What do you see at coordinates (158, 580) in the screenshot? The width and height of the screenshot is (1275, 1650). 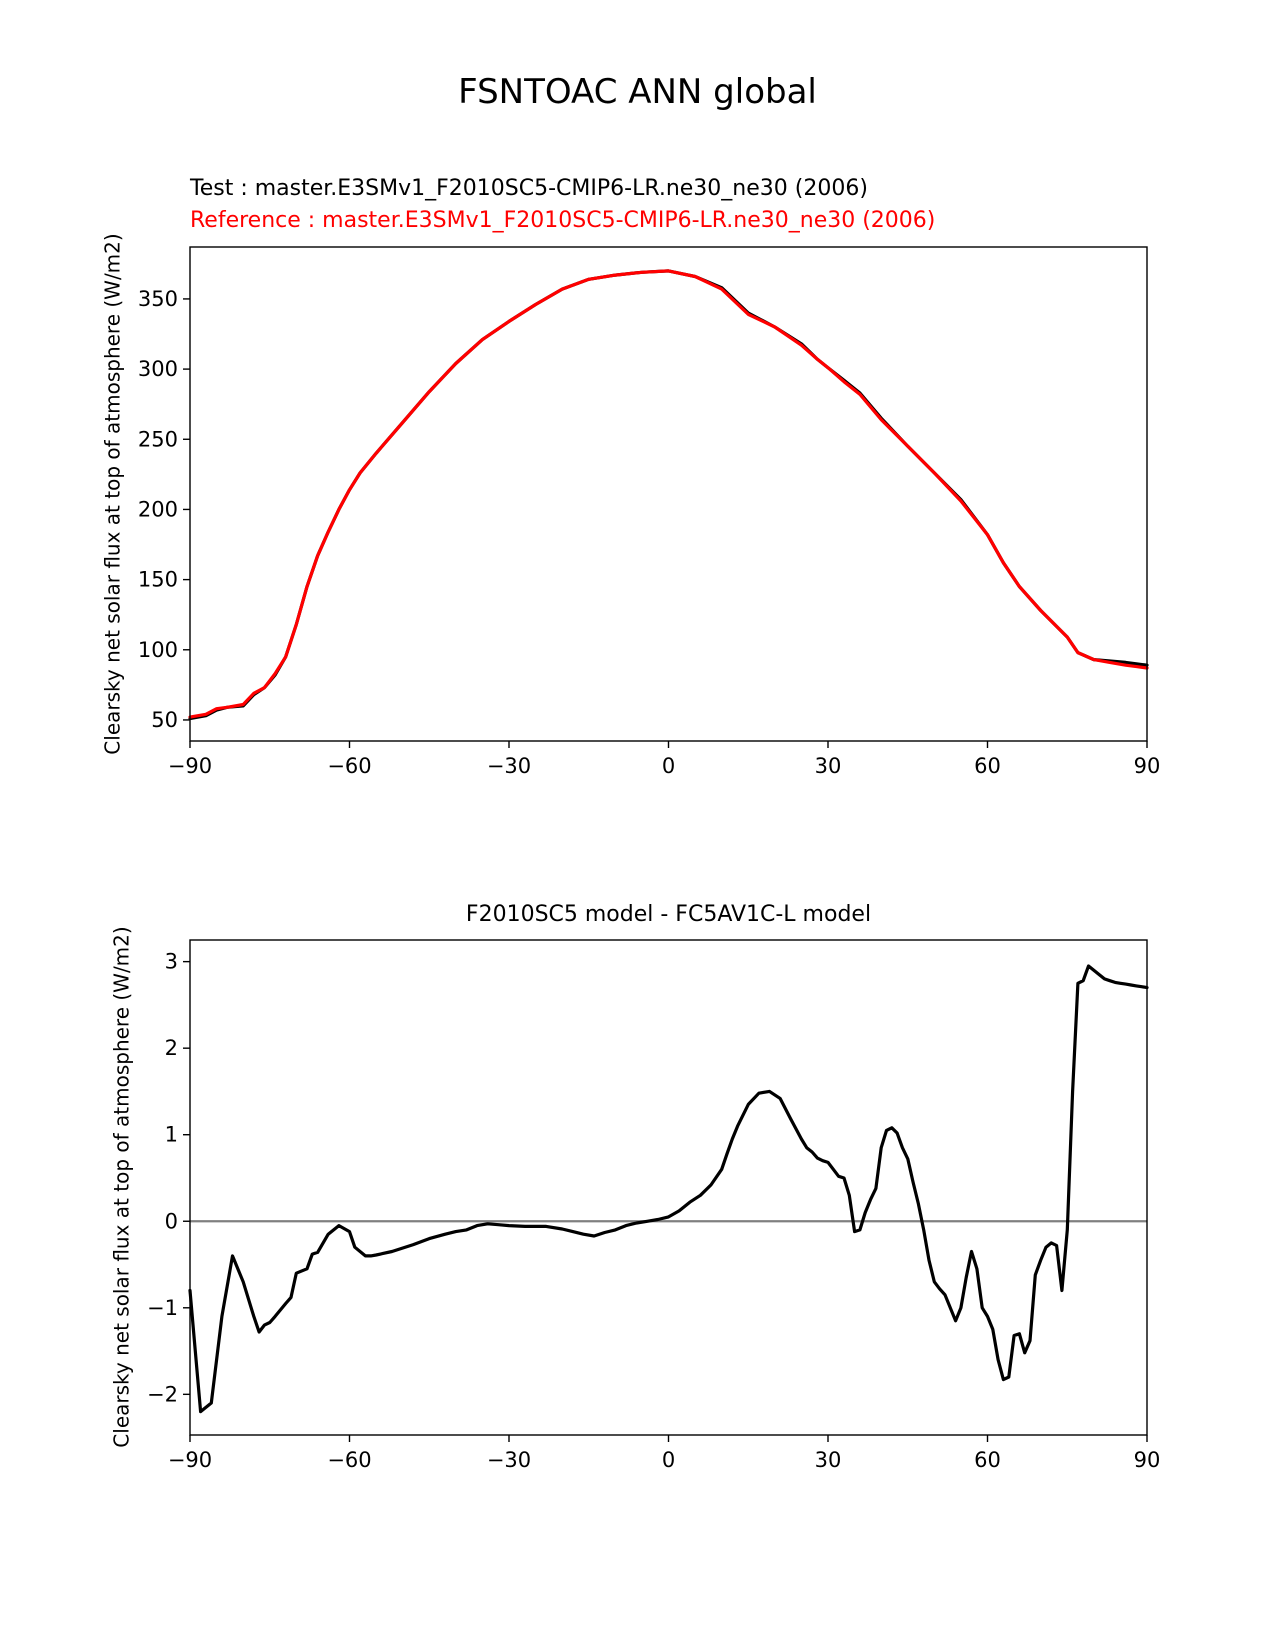 I see `y-tick-label: 150` at bounding box center [158, 580].